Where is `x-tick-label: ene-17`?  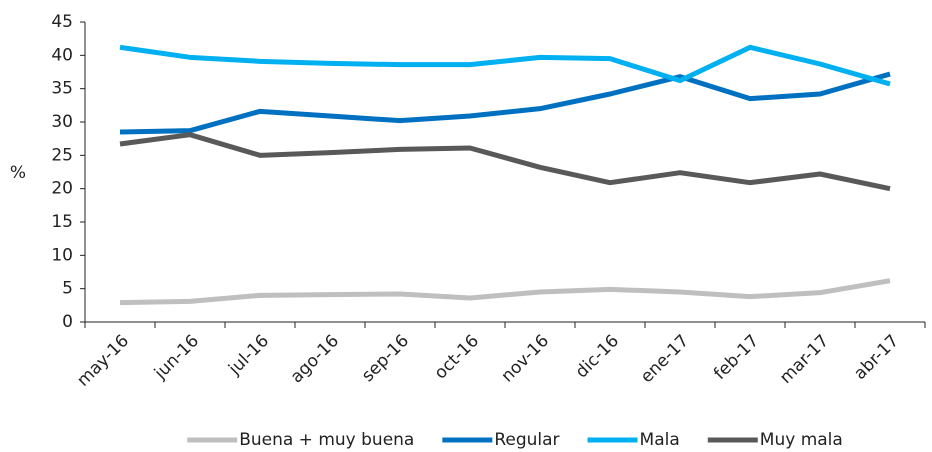
x-tick-label: ene-17 is located at coordinates (665, 359).